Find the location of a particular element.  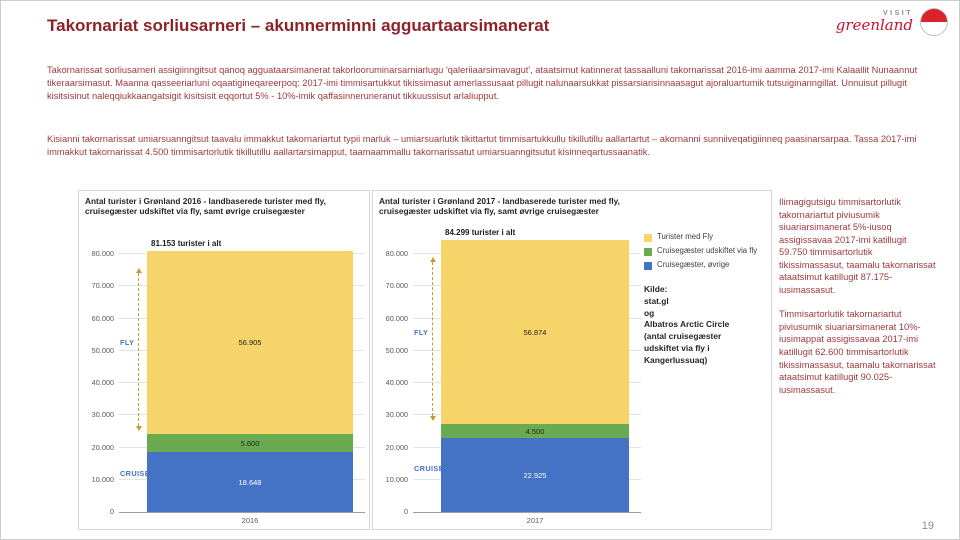

bar-segment-label: 18.648 is located at coordinates (250, 482).